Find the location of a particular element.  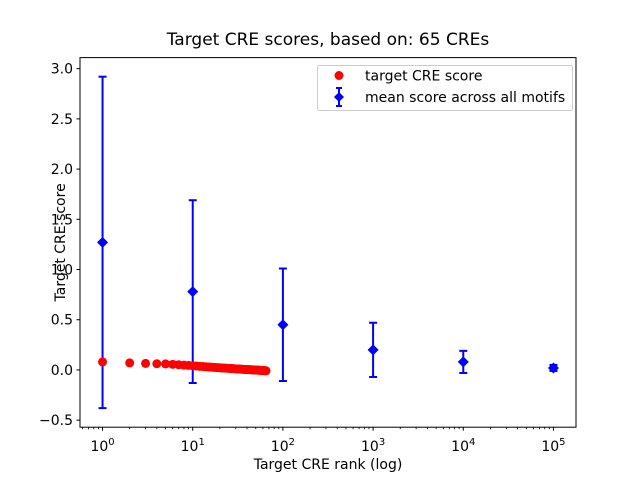

legend-circle-marker-icon is located at coordinates (339, 75).